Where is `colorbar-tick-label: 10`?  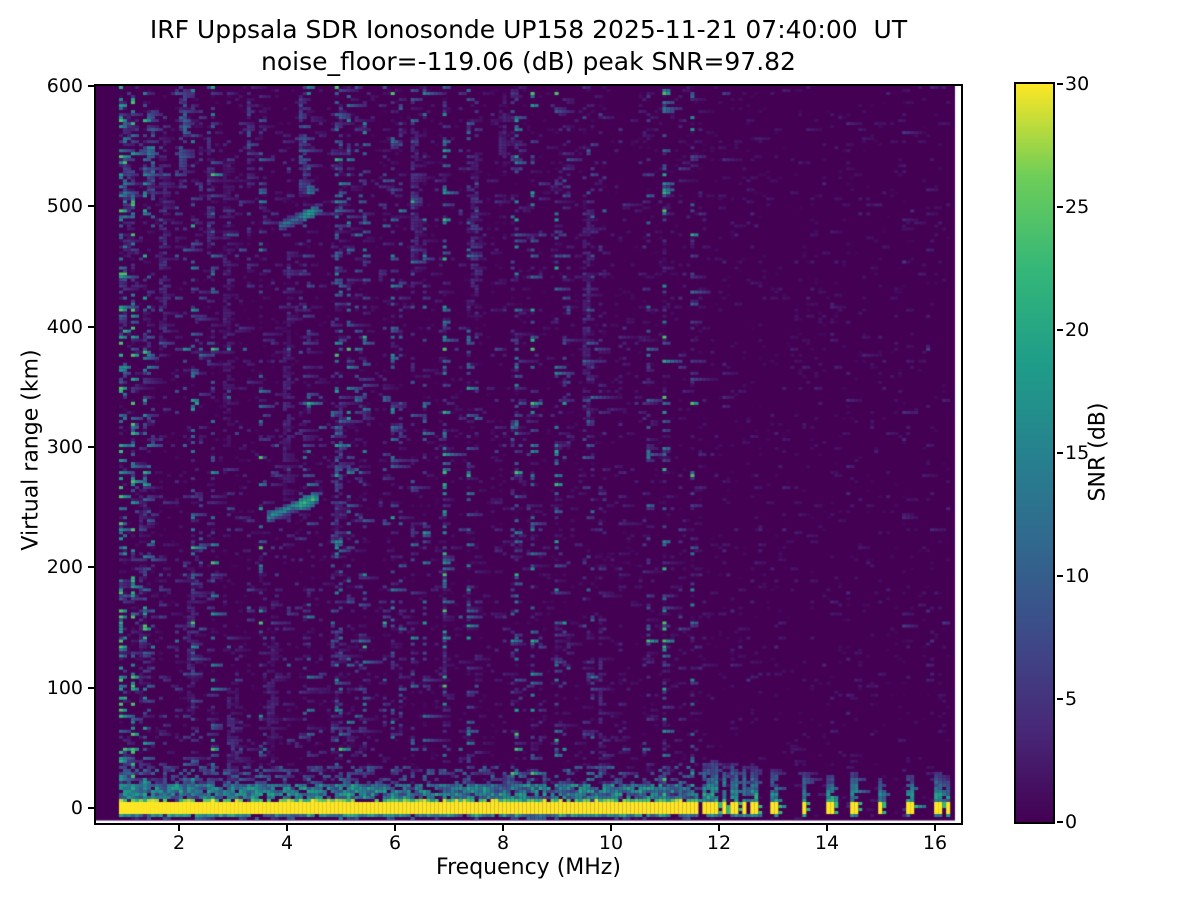
colorbar-tick-label: 10 is located at coordinates (1077, 576).